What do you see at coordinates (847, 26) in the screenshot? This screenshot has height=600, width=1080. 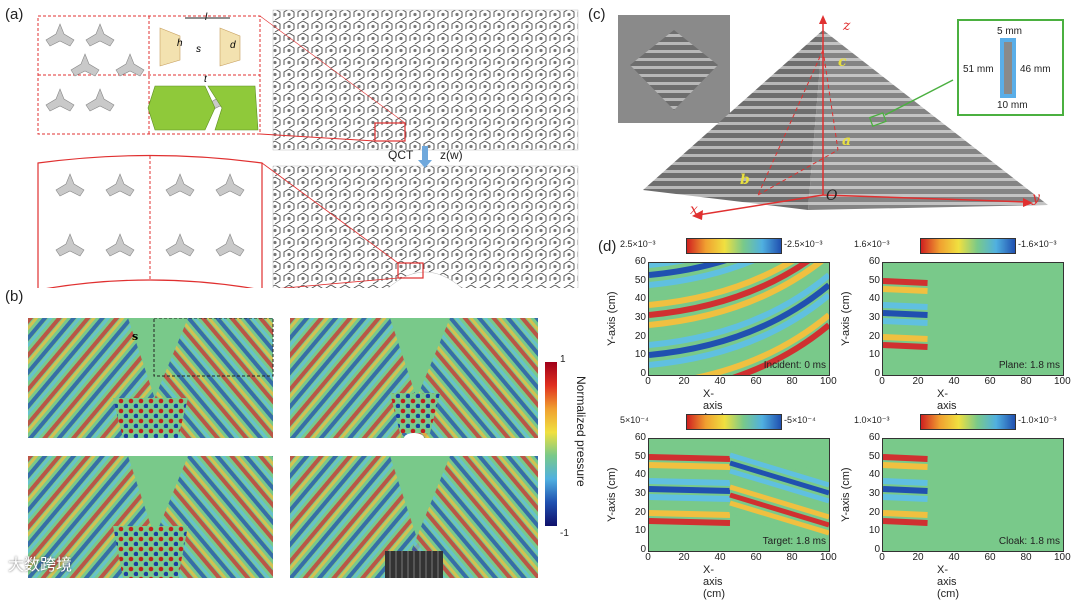 I see `axis-z: z` at bounding box center [847, 26].